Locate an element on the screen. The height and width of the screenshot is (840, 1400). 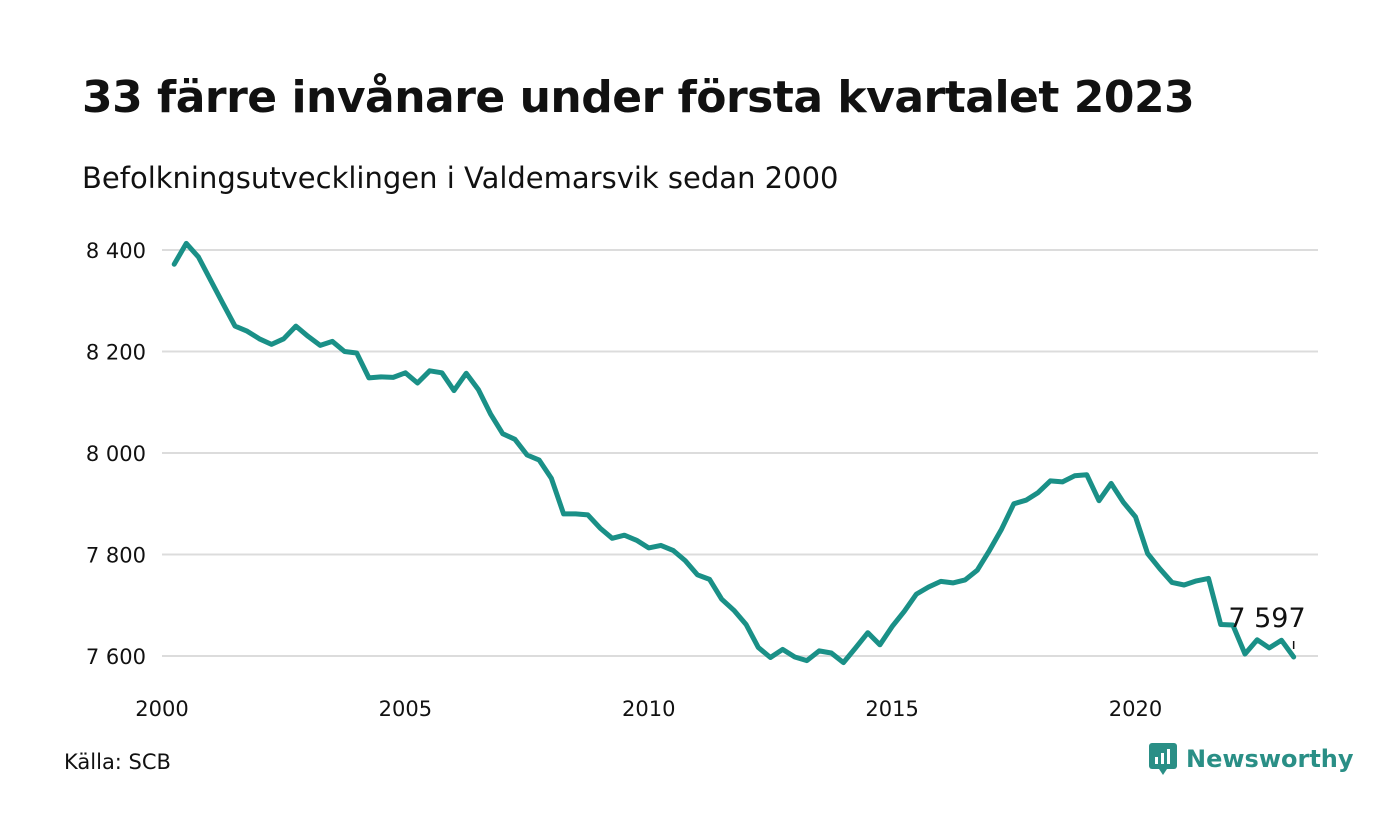
source-note: Källa: SCB is located at coordinates (117, 762).